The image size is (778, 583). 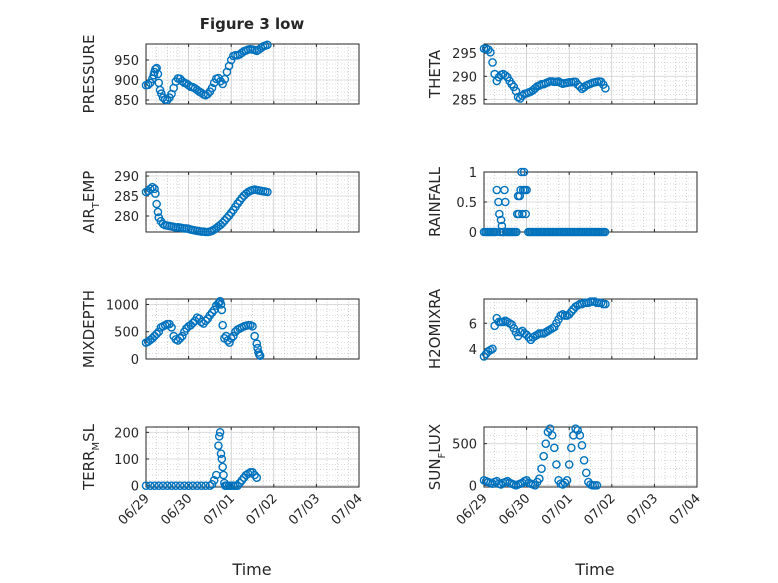 What do you see at coordinates (134, 509) in the screenshot?
I see `x-tick-label: 06/29` at bounding box center [134, 509].